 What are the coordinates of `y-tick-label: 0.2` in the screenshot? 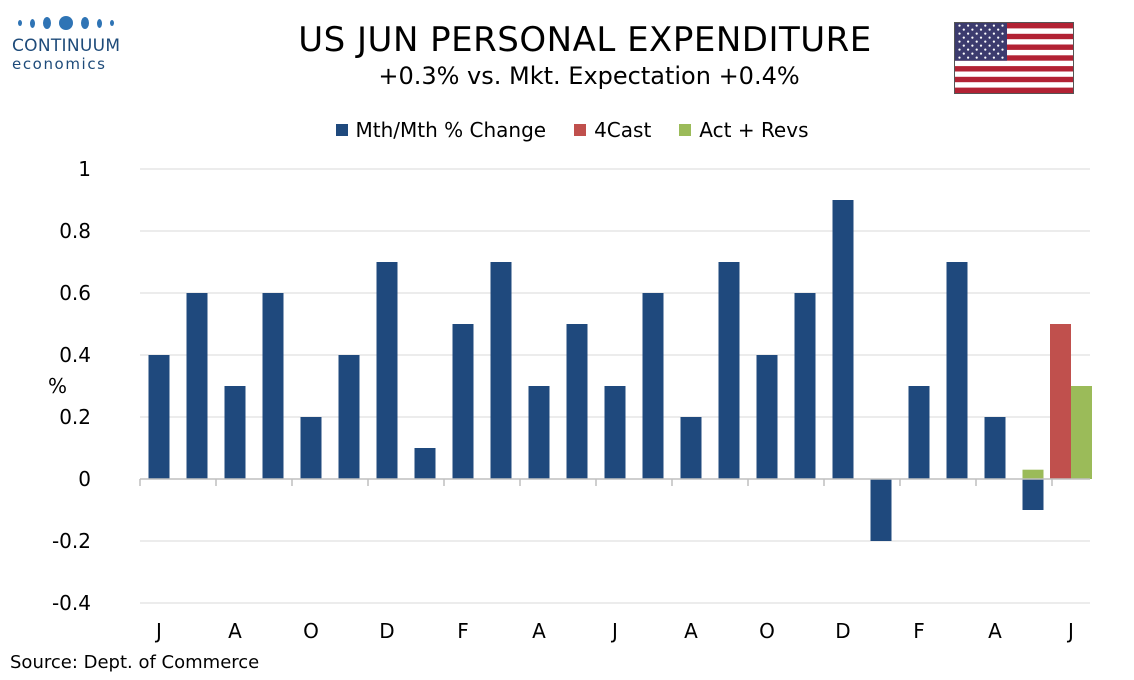 It's located at (75, 417).